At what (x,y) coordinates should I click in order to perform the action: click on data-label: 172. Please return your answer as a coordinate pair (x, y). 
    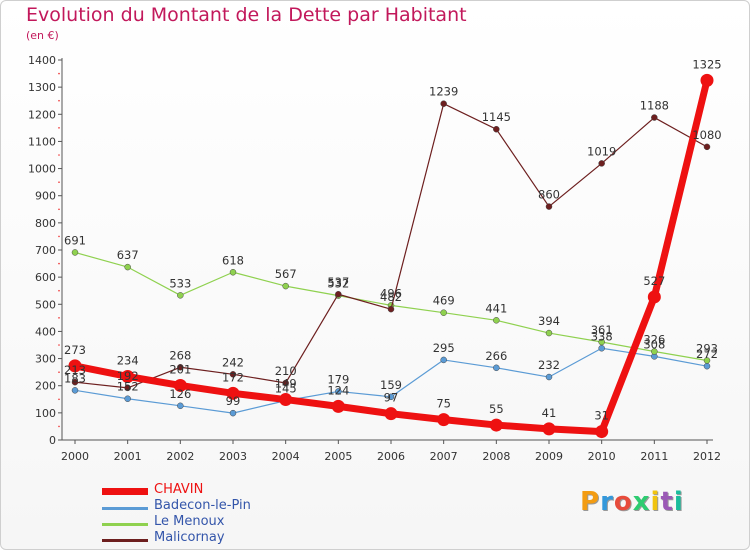
    Looking at the image, I should click on (233, 377).